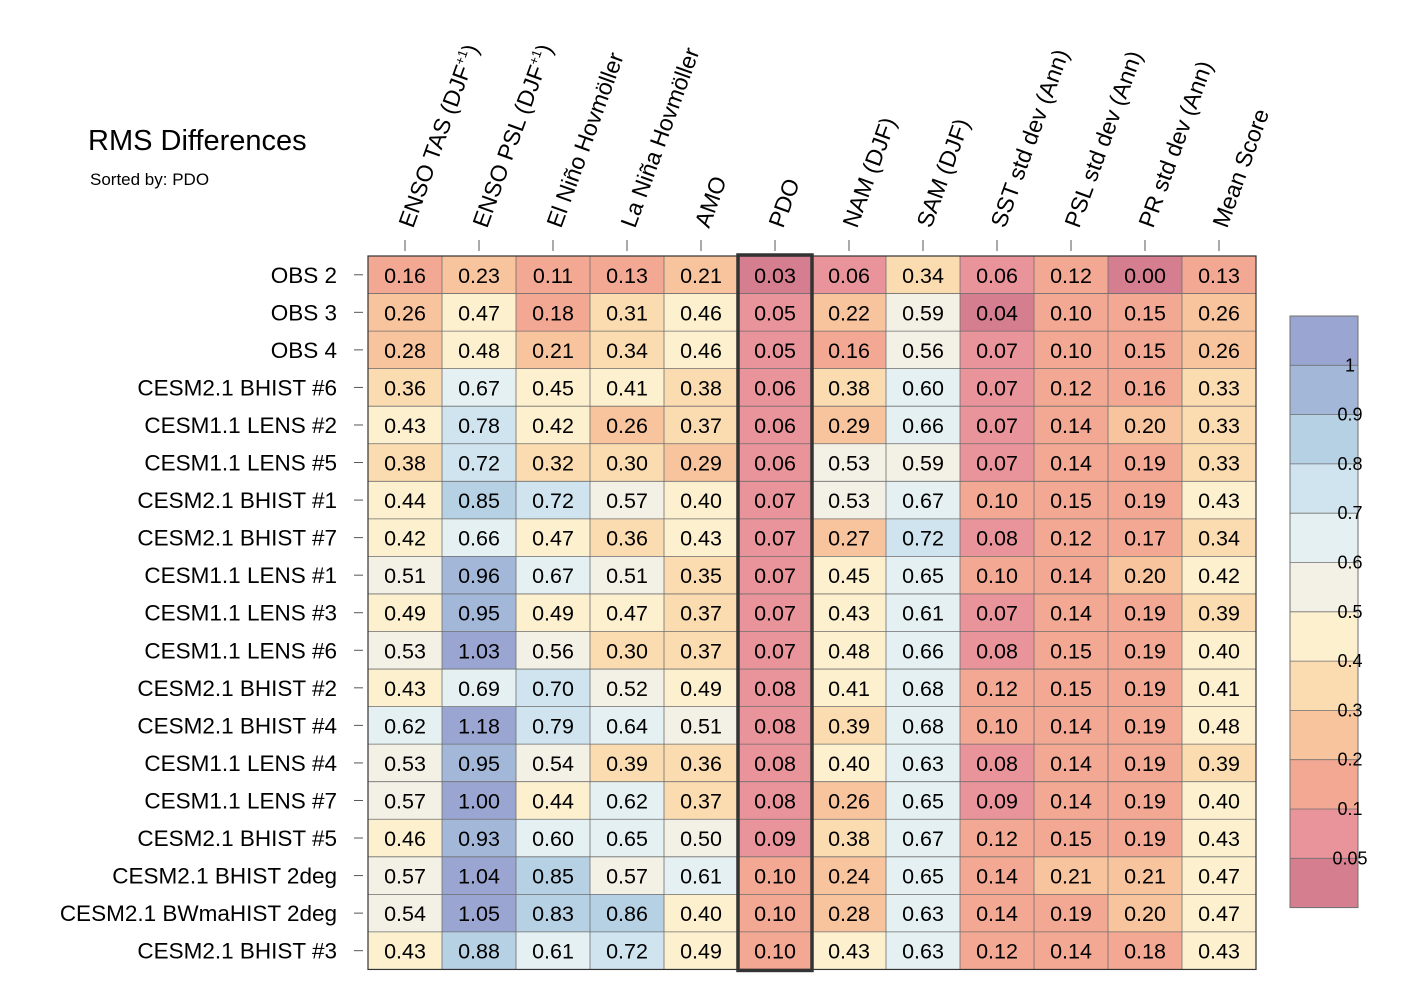  Describe the element at coordinates (942, 173) in the screenshot. I see `column-label-sam-djf: SAM (DJF)` at that location.